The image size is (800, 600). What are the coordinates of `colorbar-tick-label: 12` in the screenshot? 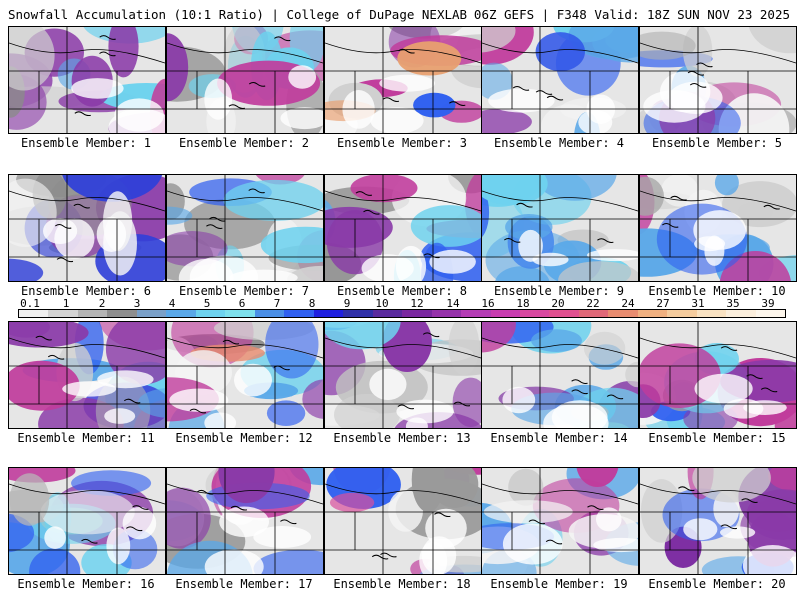 It's located at (417, 303).